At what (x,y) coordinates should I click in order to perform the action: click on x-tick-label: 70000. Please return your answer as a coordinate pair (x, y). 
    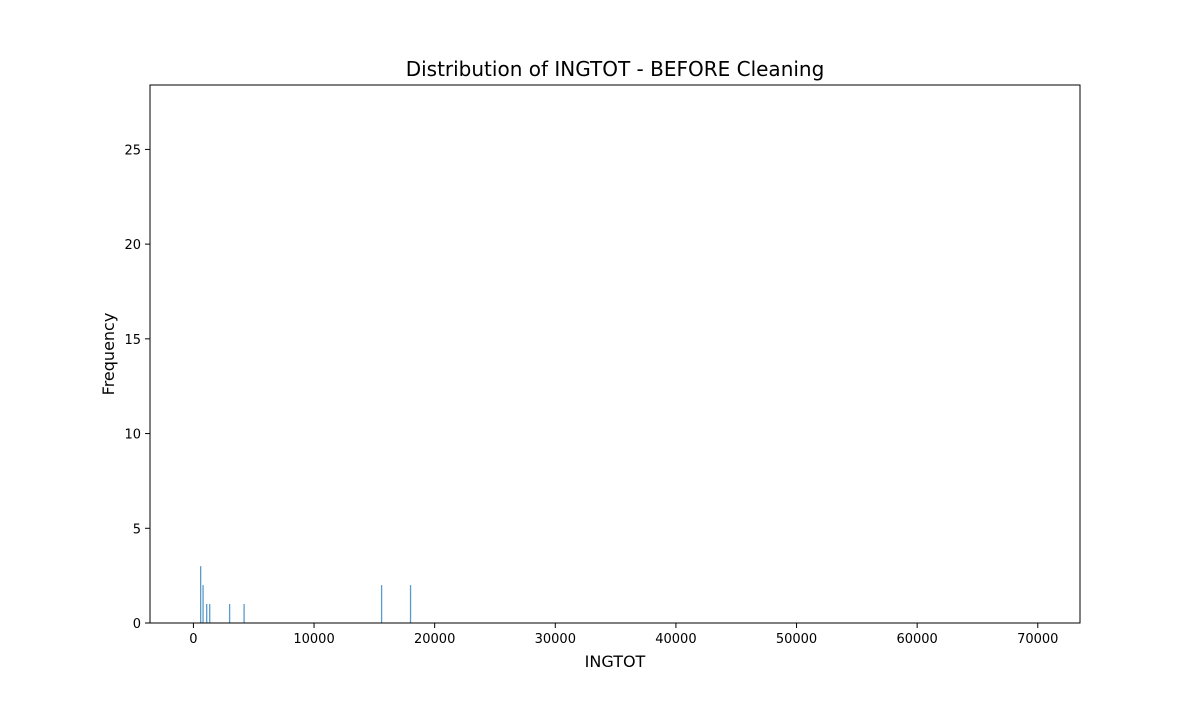
    Looking at the image, I should click on (1037, 639).